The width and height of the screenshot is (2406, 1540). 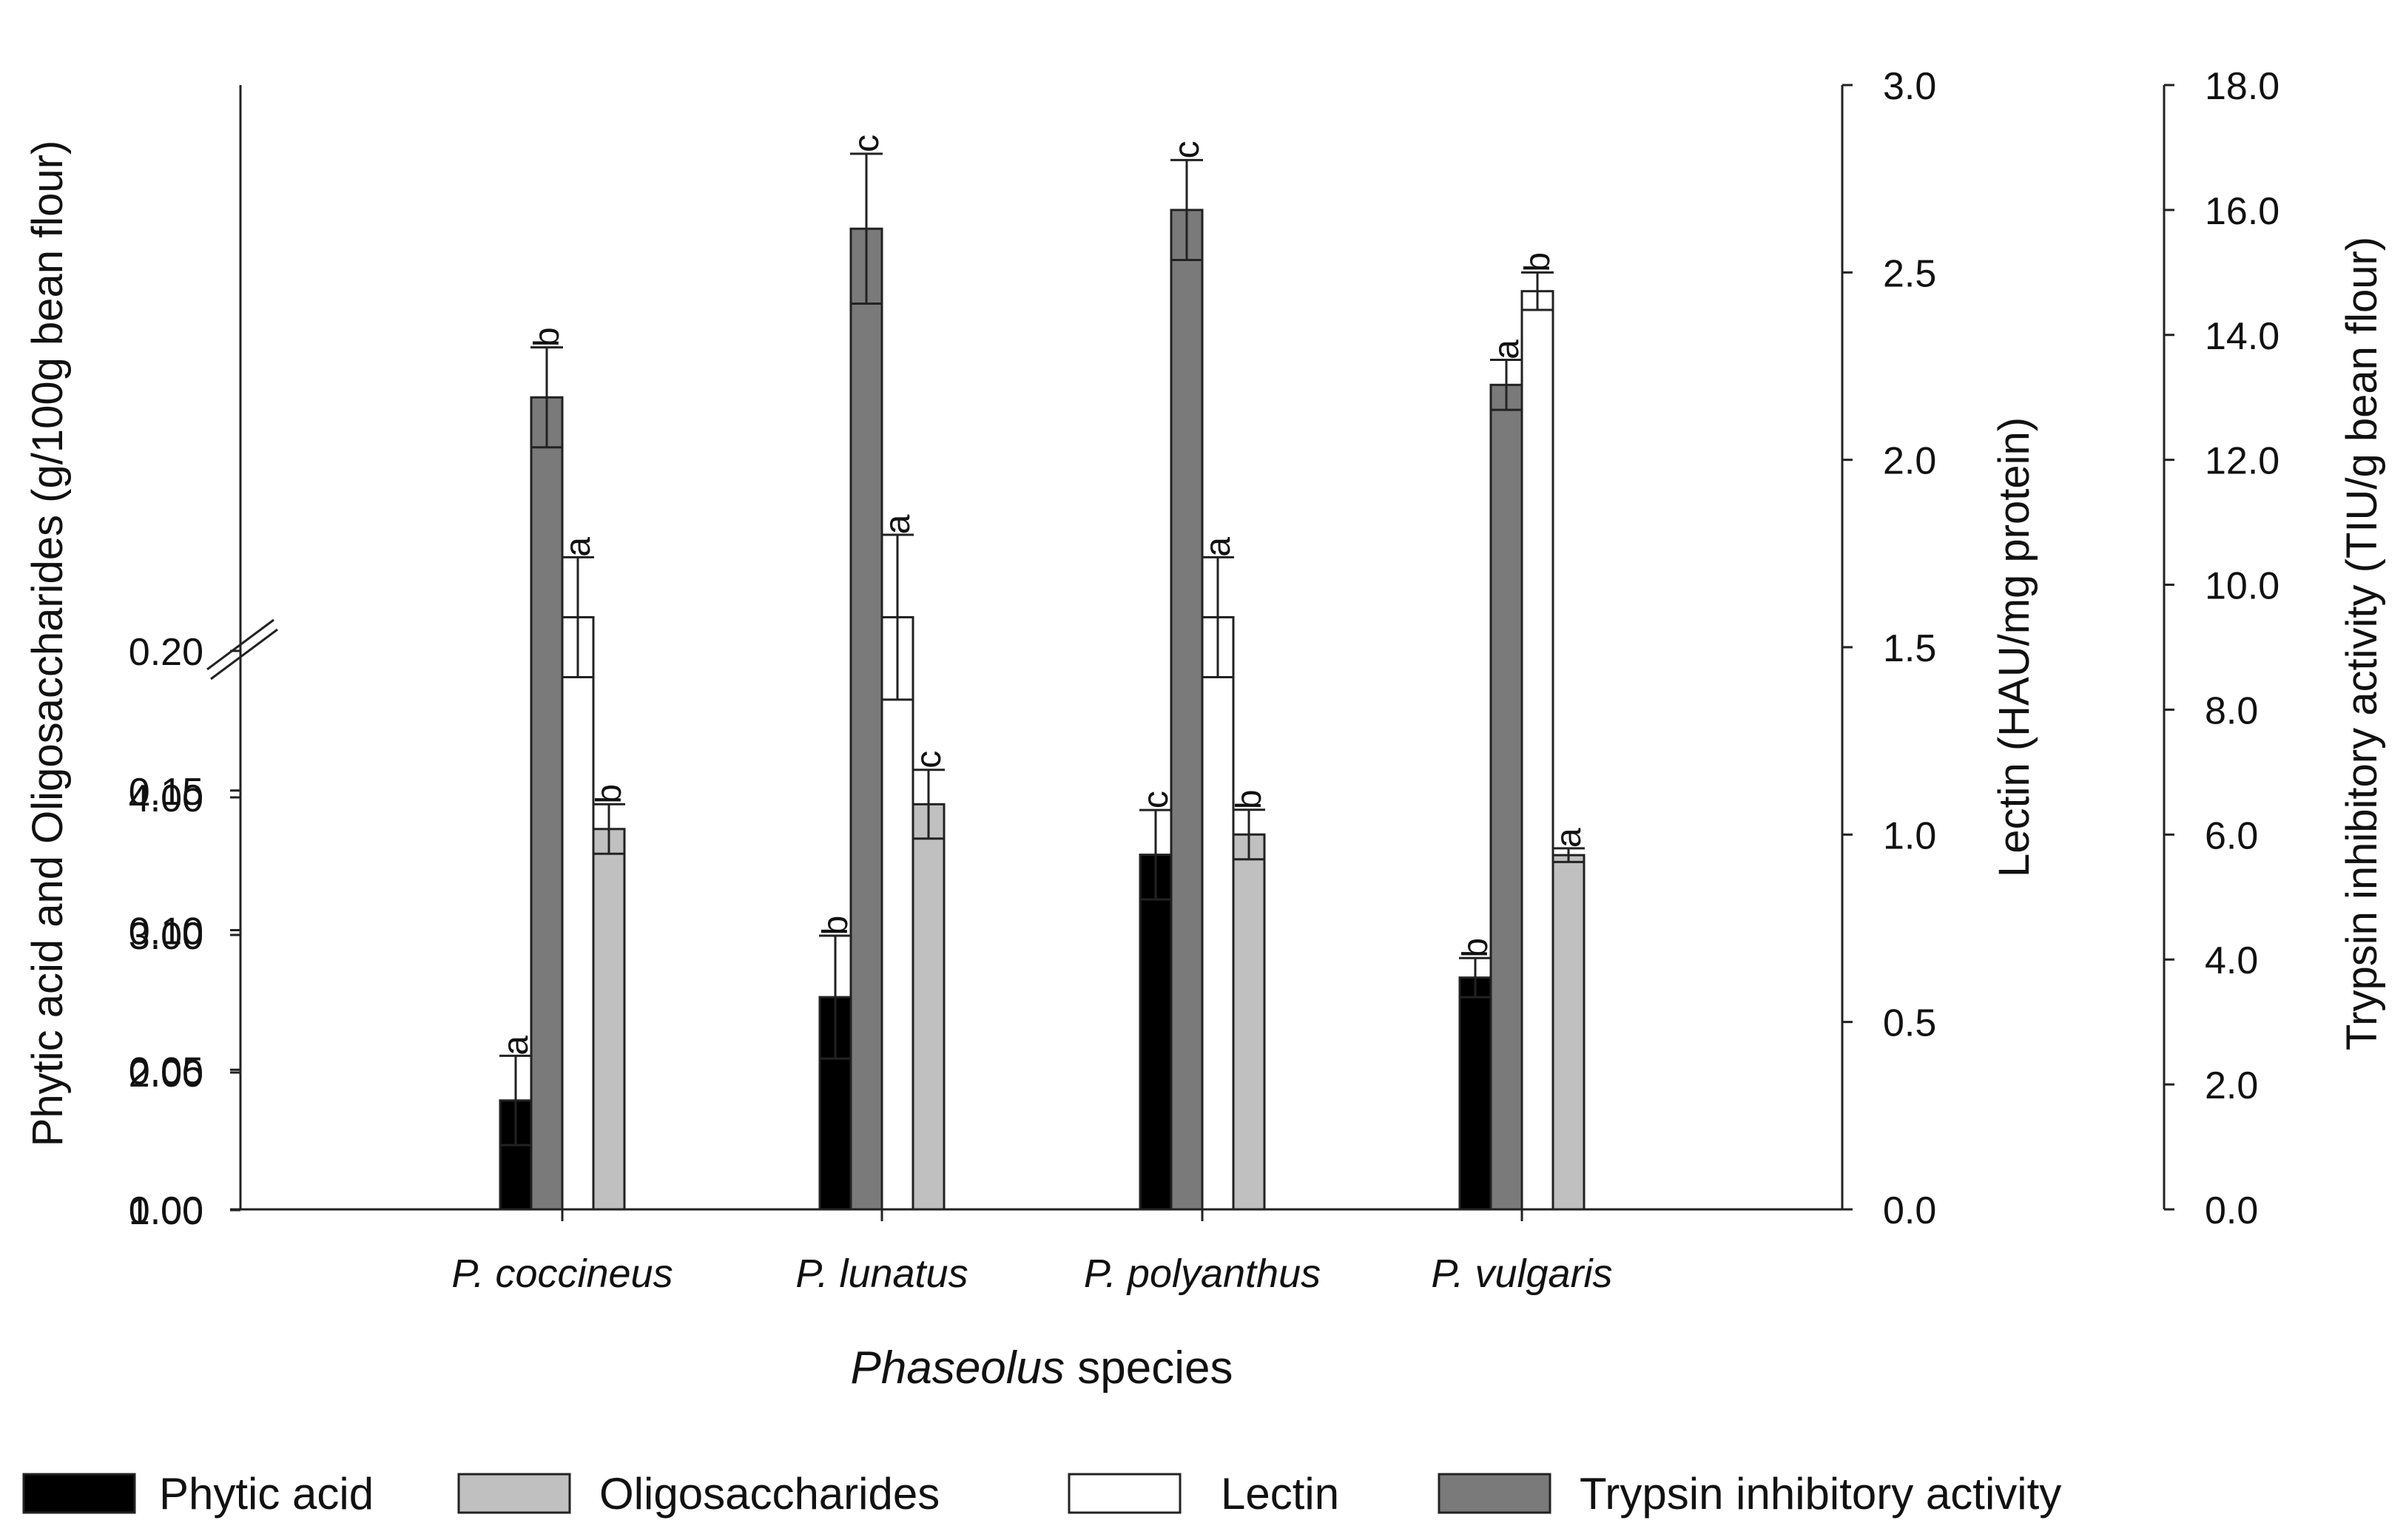 What do you see at coordinates (1909, 835) in the screenshot?
I see `y-right1-tick-label: 1.0` at bounding box center [1909, 835].